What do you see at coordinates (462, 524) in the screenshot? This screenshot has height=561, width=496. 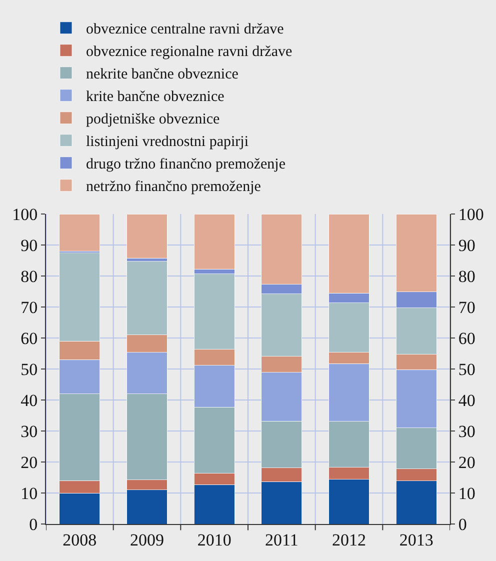 I see `y2-tick-label: 0` at bounding box center [462, 524].